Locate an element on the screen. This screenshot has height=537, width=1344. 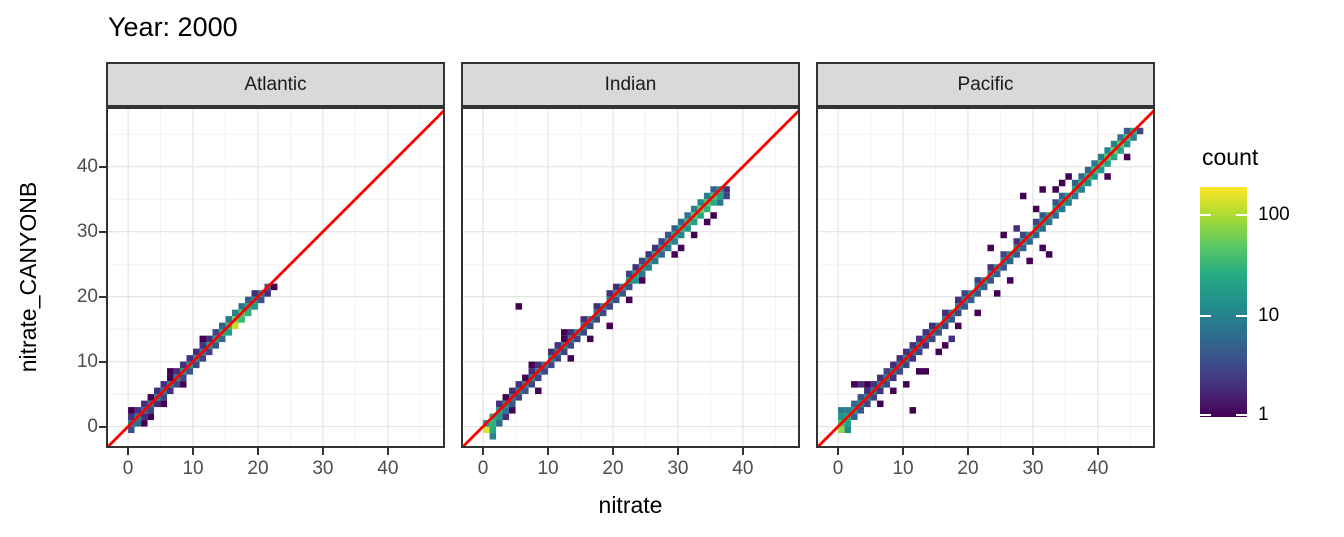
legend-tick-label: 10 is located at coordinates (1269, 316).